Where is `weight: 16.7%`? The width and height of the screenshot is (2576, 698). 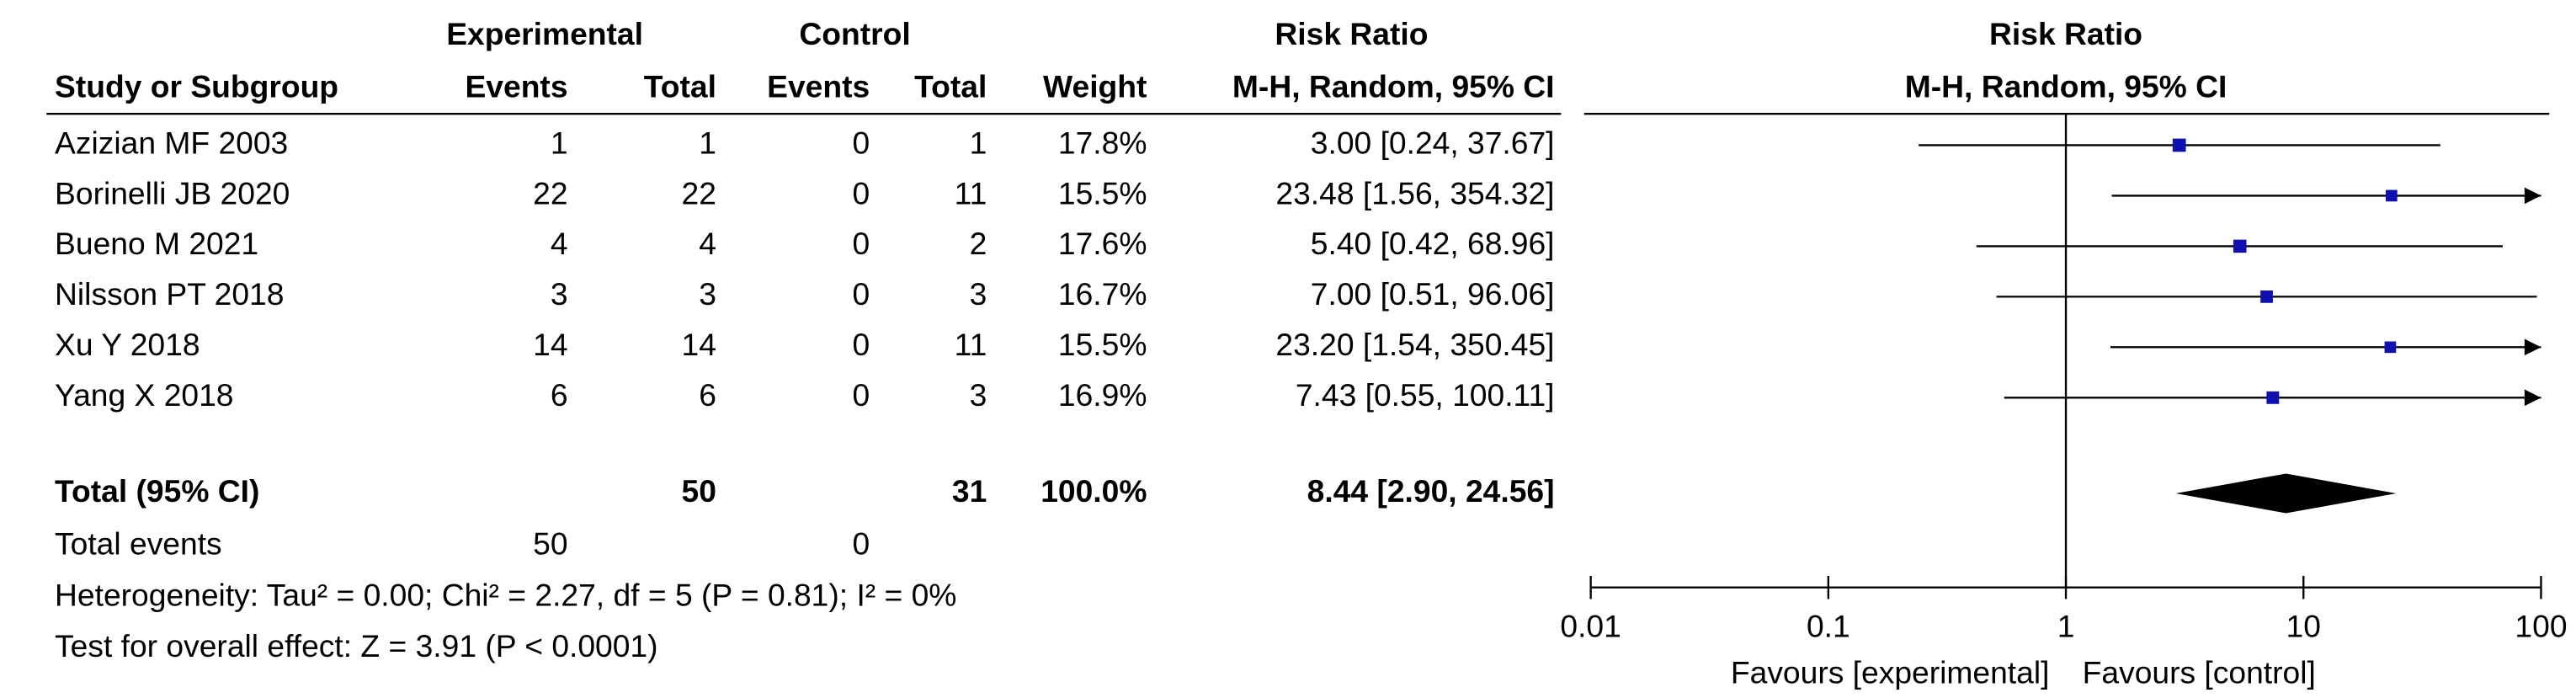 weight: 16.7% is located at coordinates (1103, 294).